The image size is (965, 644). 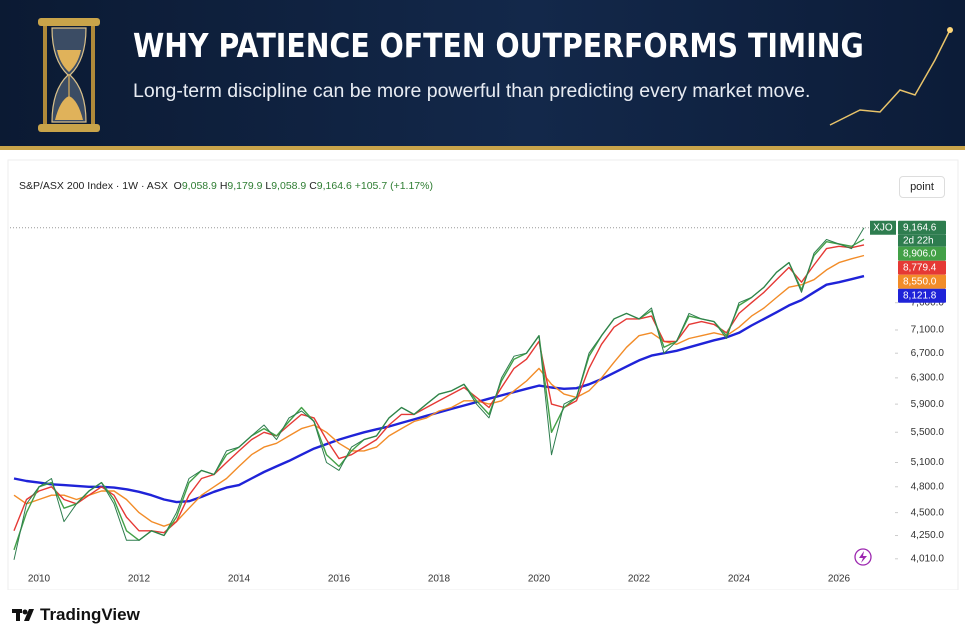 I want to click on price-tag-label: 9,164.6, so click(x=920, y=227).